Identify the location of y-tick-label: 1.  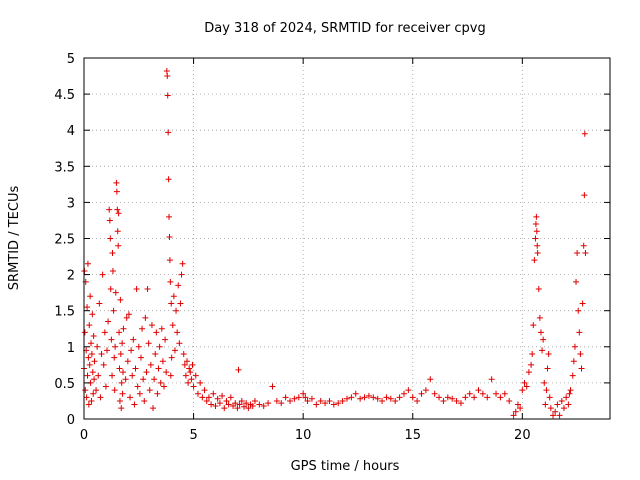
(71, 348).